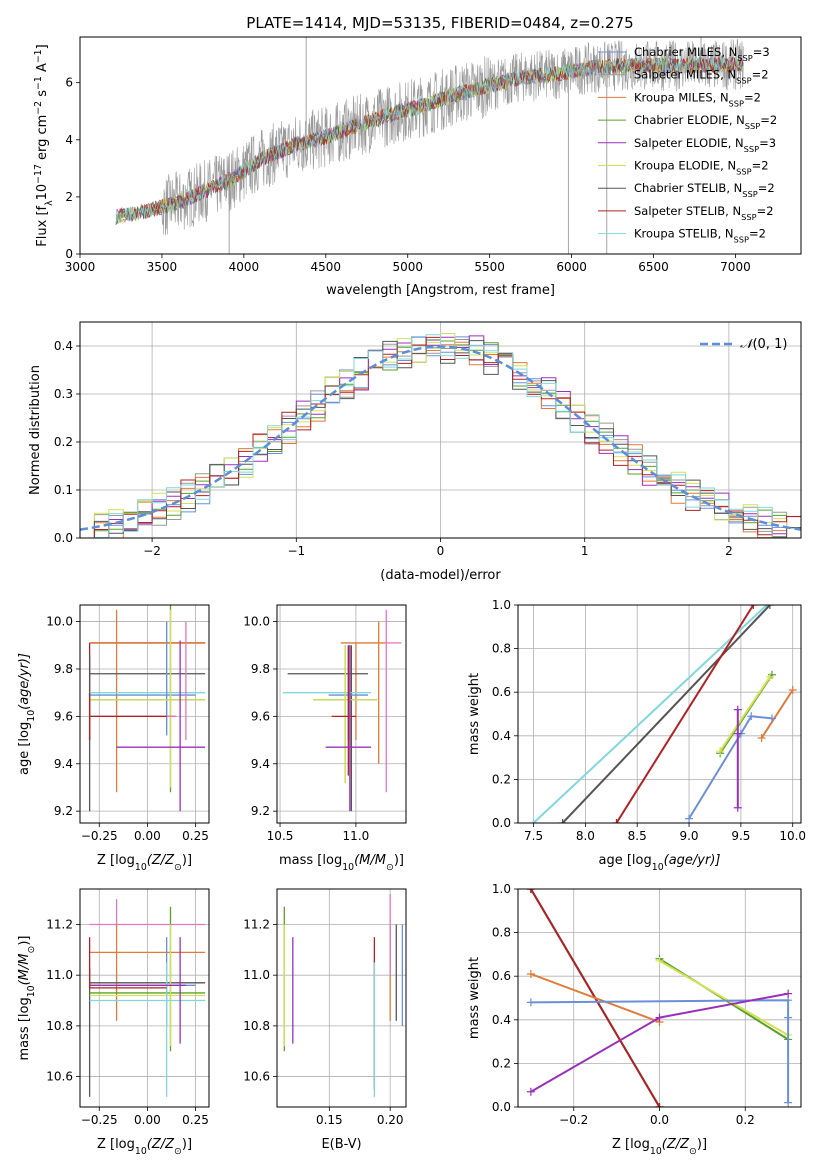 The height and width of the screenshot is (1170, 819). I want to click on x-tick-label: 8.5, so click(637, 836).